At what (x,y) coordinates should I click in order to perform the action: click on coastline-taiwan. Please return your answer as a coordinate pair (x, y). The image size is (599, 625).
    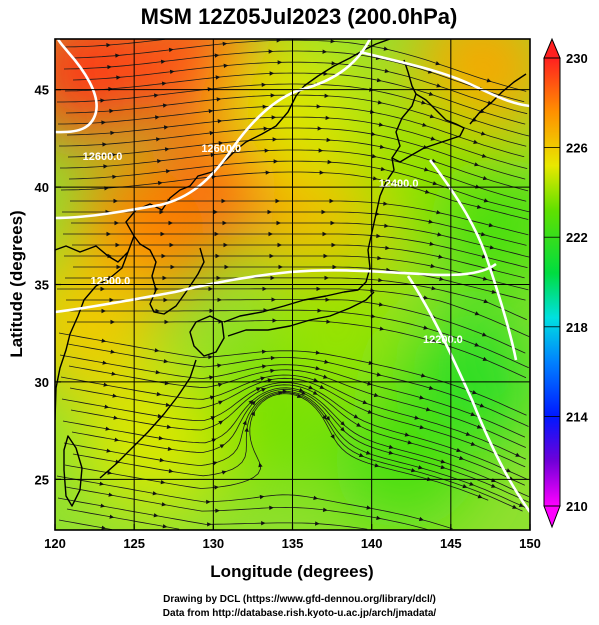
    Looking at the image, I should click on (73, 471).